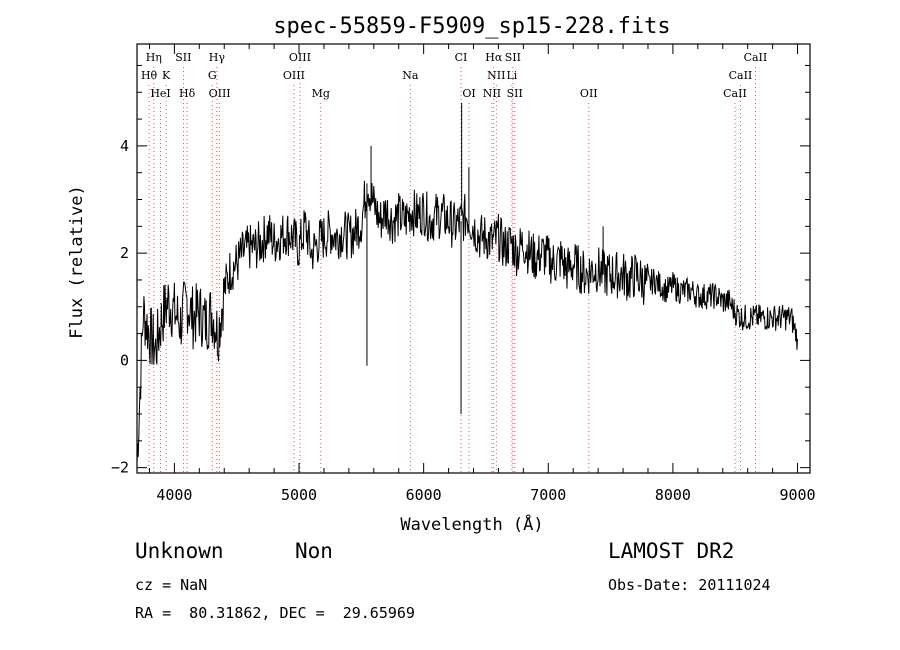  What do you see at coordinates (797, 495) in the screenshot?
I see `x-tick-label: 9000` at bounding box center [797, 495].